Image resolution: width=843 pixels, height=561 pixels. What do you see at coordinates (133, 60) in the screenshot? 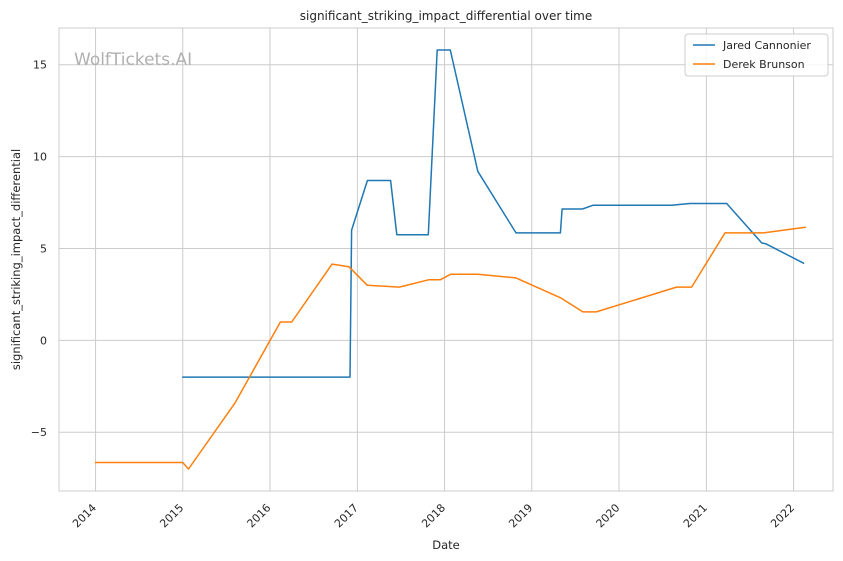
I see `watermark-text: WolfTickets.AI` at bounding box center [133, 60].